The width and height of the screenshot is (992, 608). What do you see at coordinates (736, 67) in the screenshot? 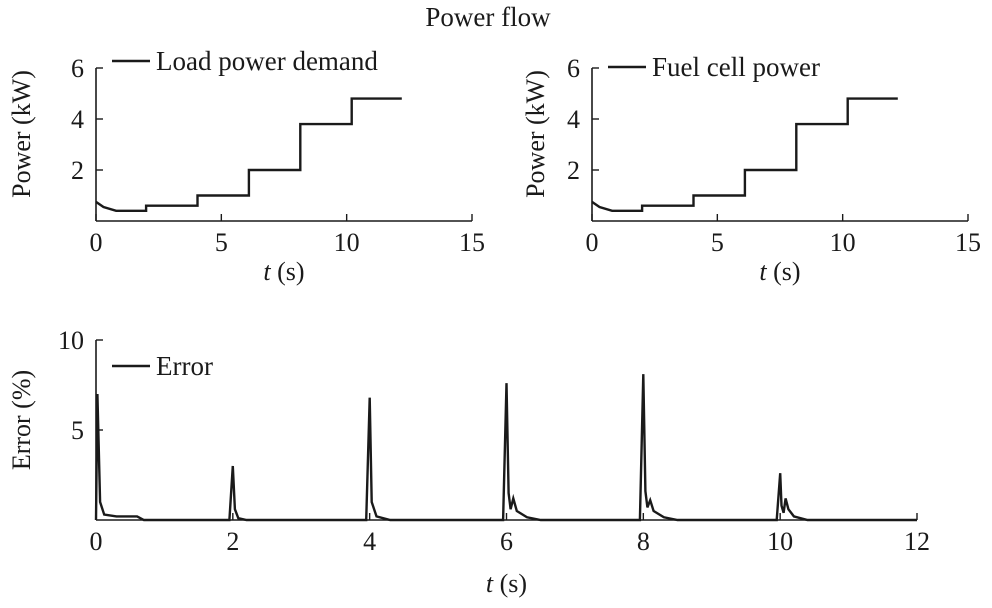
I see `legend-label: Fuel cell power` at bounding box center [736, 67].